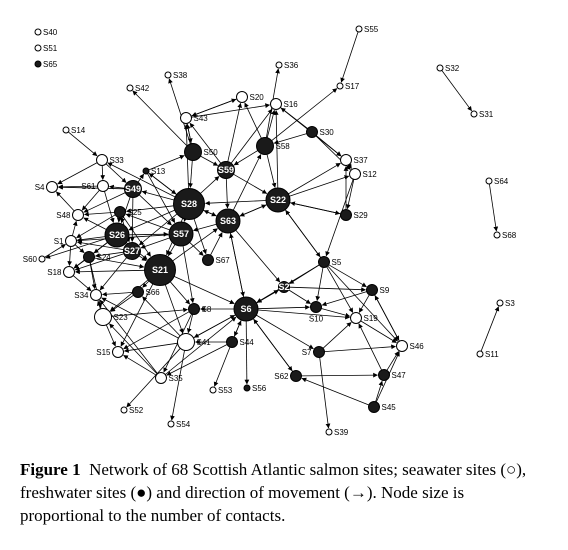 This screenshot has height=550, width=568. Describe the element at coordinates (153, 378) in the screenshot. I see `edge-s41-to-s52` at that location.